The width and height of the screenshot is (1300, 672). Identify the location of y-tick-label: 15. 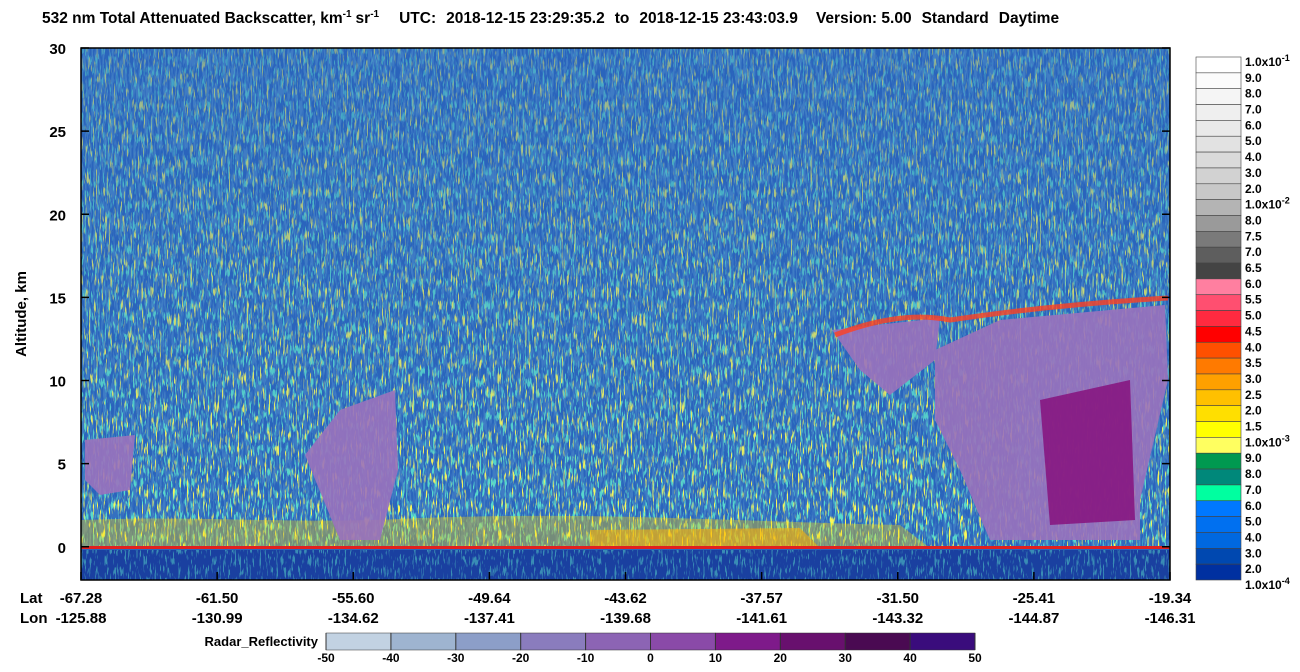
(57, 298).